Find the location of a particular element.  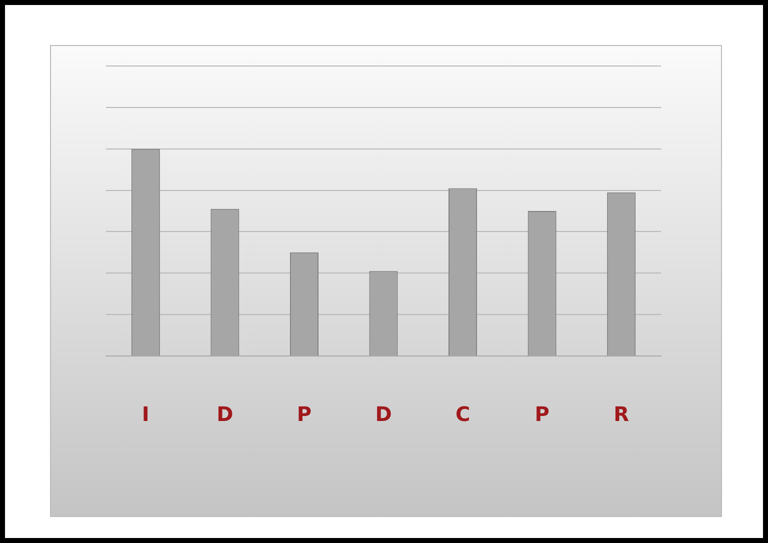

x-tick-label: I is located at coordinates (146, 414).